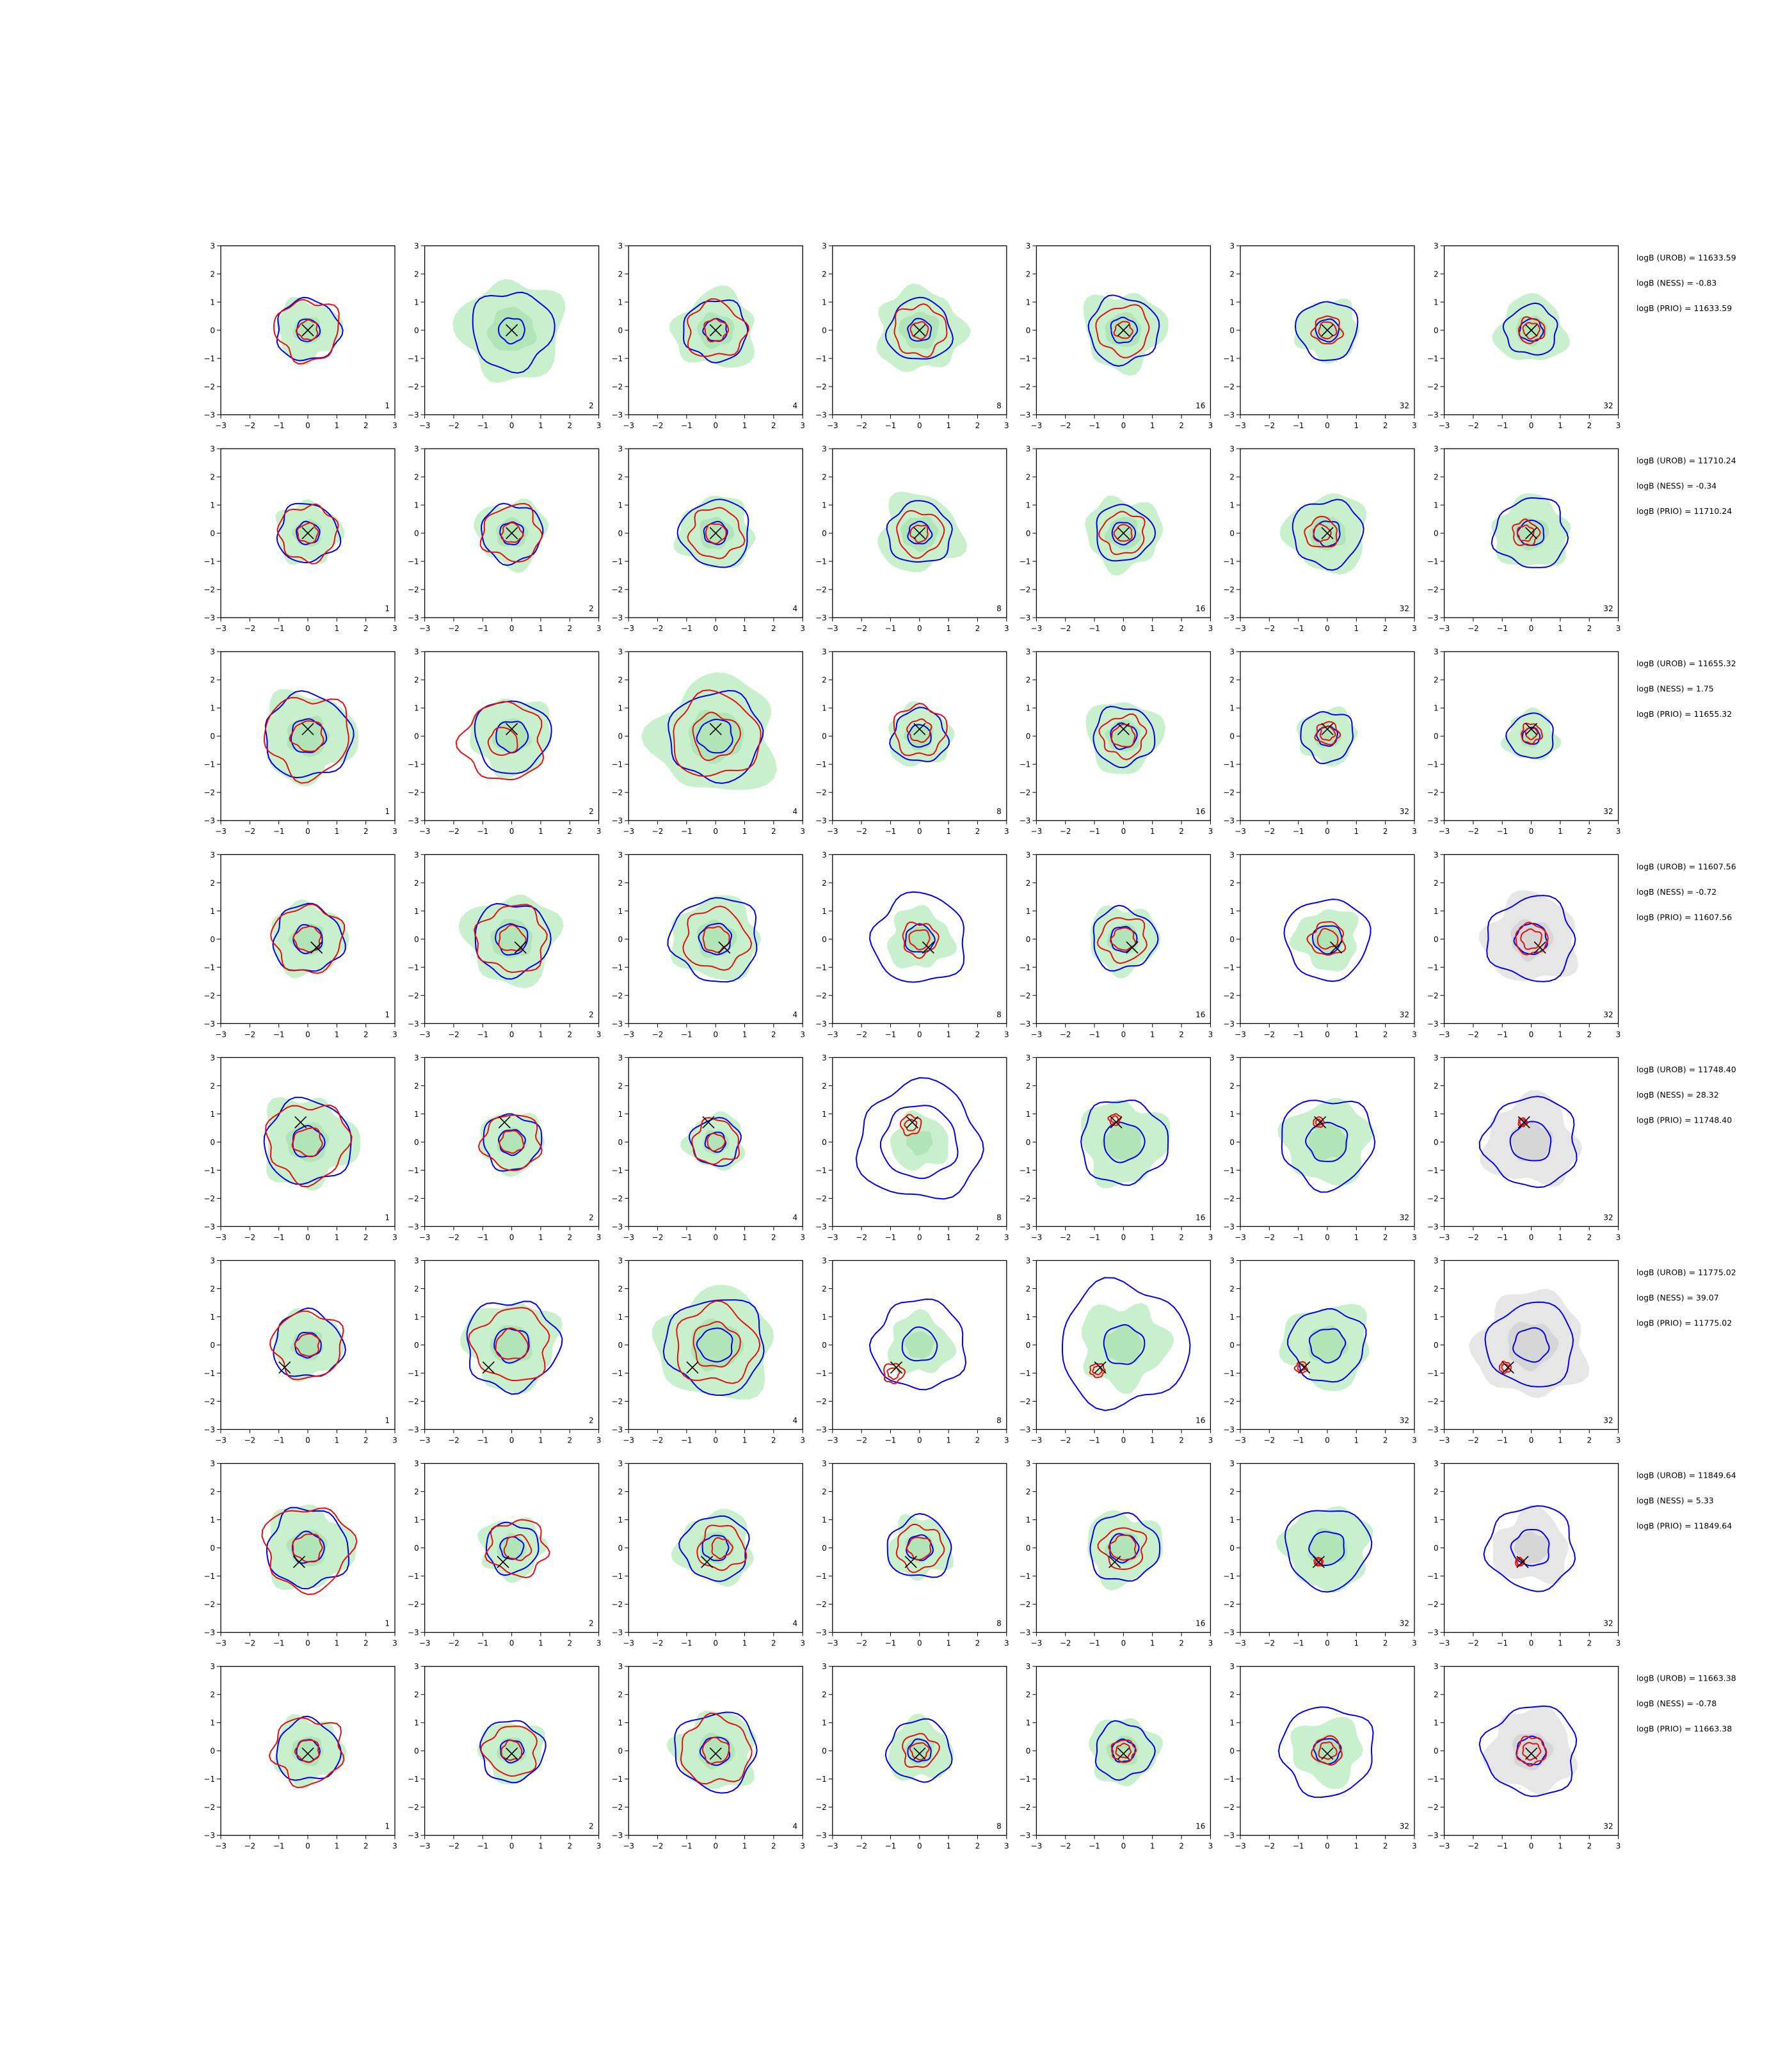 The image size is (1792, 2048). I want to click on panel-r5-c1: −3−3 −2 −2 −1 −1 0 0 1 1 2 2 3 3 1, so click(300, 1147).